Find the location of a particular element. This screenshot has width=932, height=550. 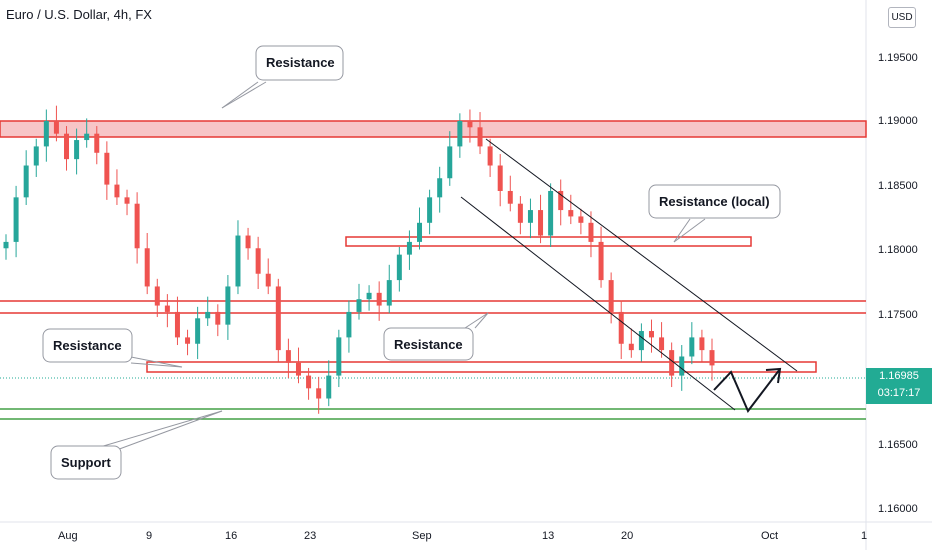

projection-polyline is located at coordinates (747, 390).